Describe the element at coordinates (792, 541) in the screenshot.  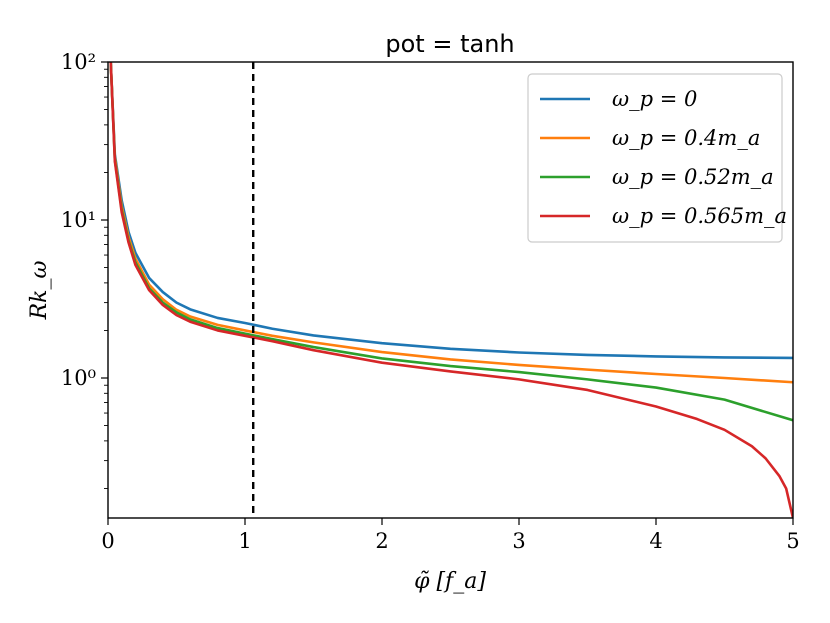
I see `x-tick-label: 5` at that location.